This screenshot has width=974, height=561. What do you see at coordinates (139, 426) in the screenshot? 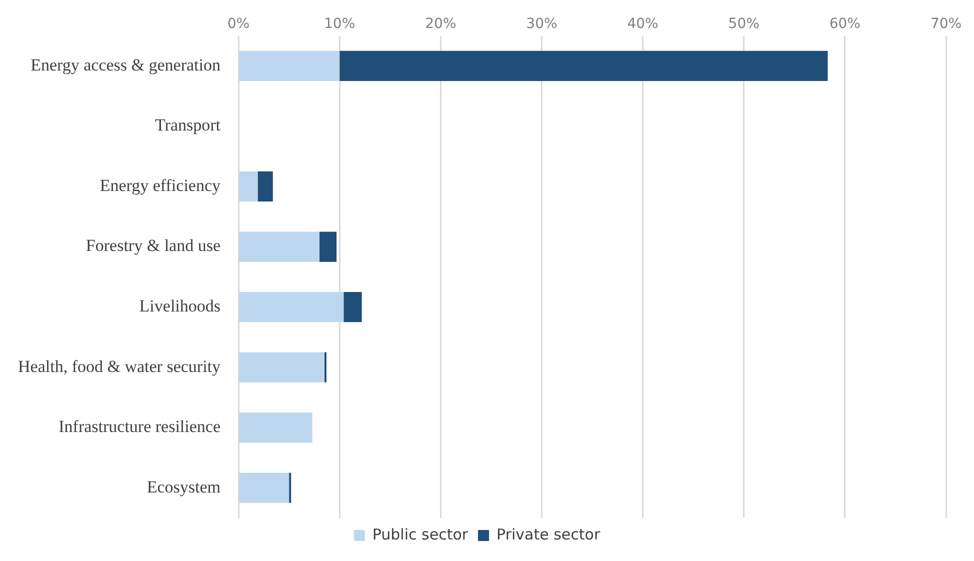
I see `y-tick-label: Infrastructure resilience` at bounding box center [139, 426].